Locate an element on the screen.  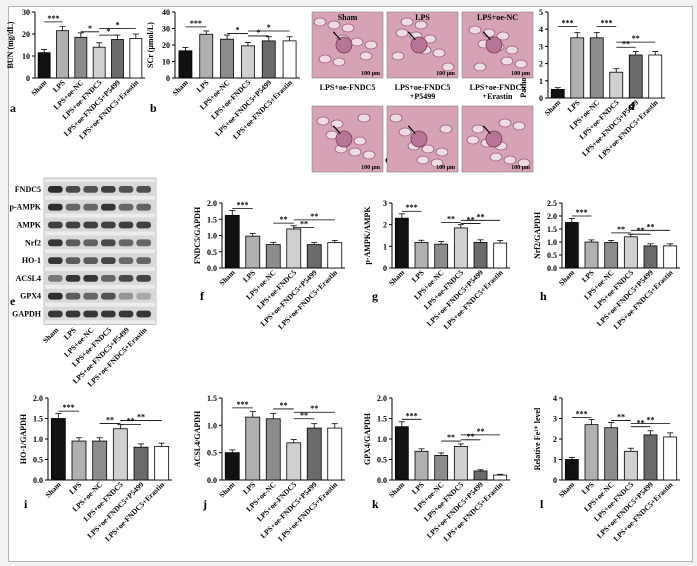
panel-letter-e: e is located at coordinates (13, 301).